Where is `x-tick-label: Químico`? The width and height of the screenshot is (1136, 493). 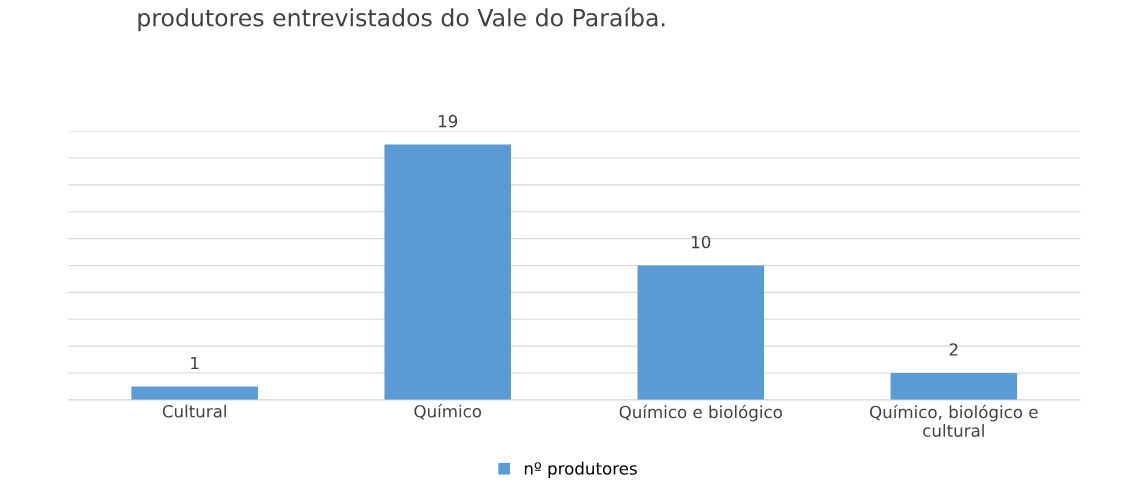
x-tick-label: Químico is located at coordinates (448, 412).